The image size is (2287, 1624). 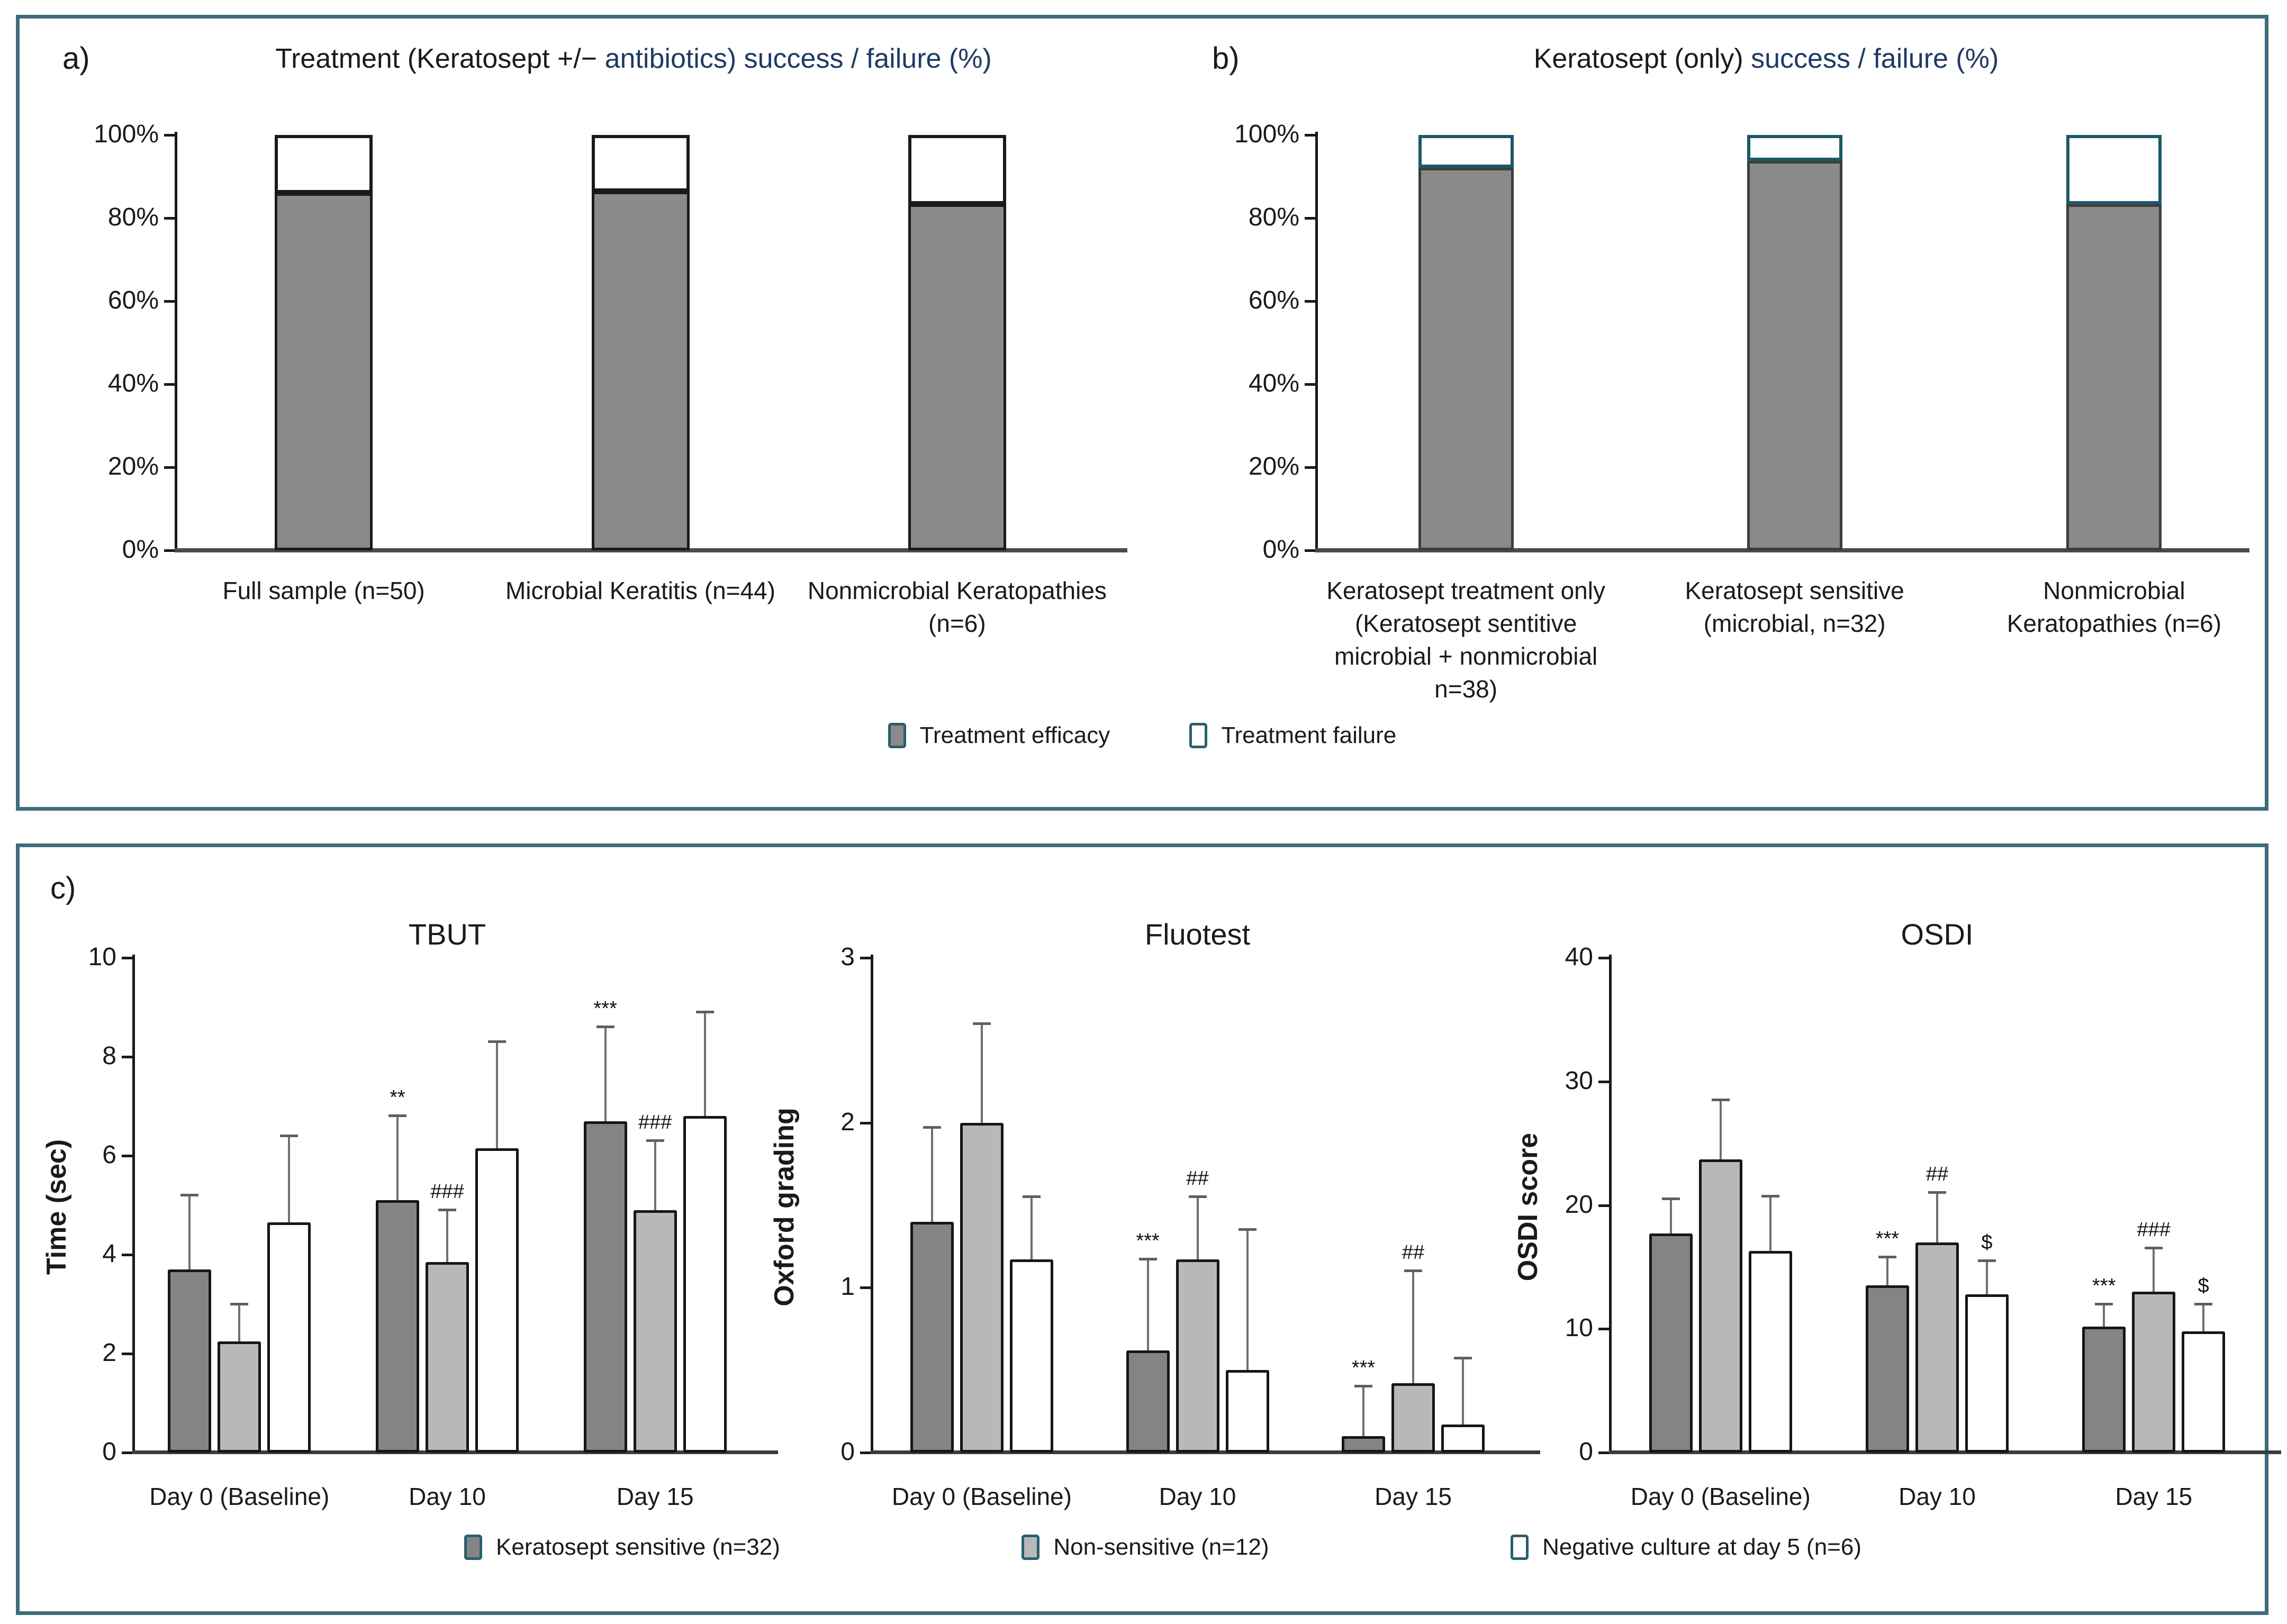 What do you see at coordinates (1782, 550) in the screenshot?
I see `x-axis-line` at bounding box center [1782, 550].